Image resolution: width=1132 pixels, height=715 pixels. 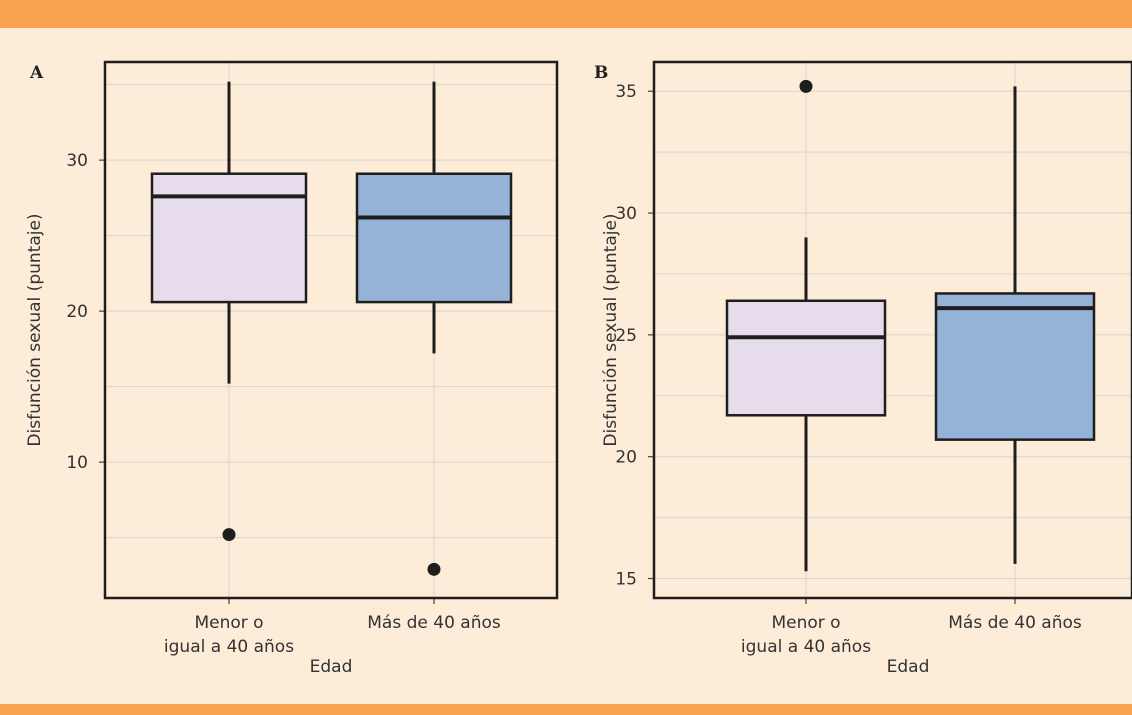 What do you see at coordinates (228, 623) in the screenshot?
I see `panel-a-x-tick-label: Menor o` at bounding box center [228, 623].